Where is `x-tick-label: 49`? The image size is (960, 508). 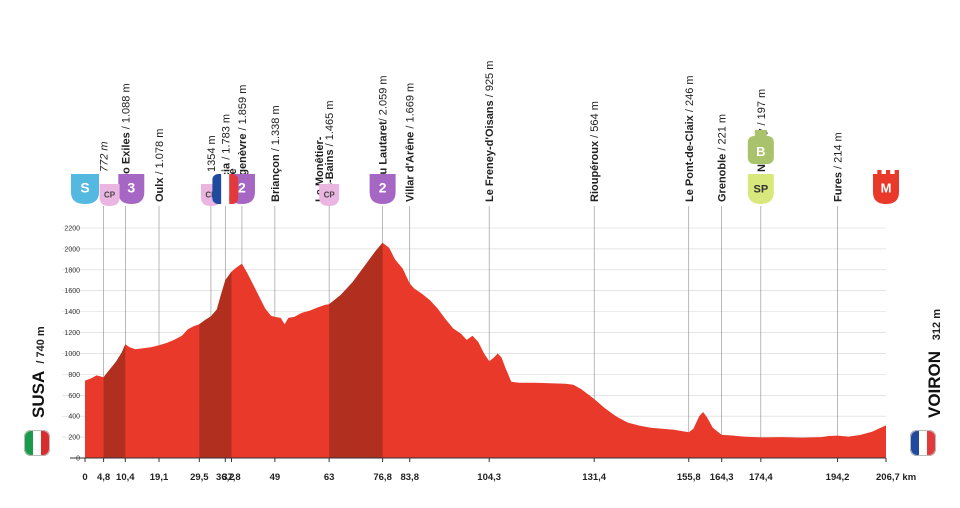 x-tick-label: 49 is located at coordinates (275, 477).